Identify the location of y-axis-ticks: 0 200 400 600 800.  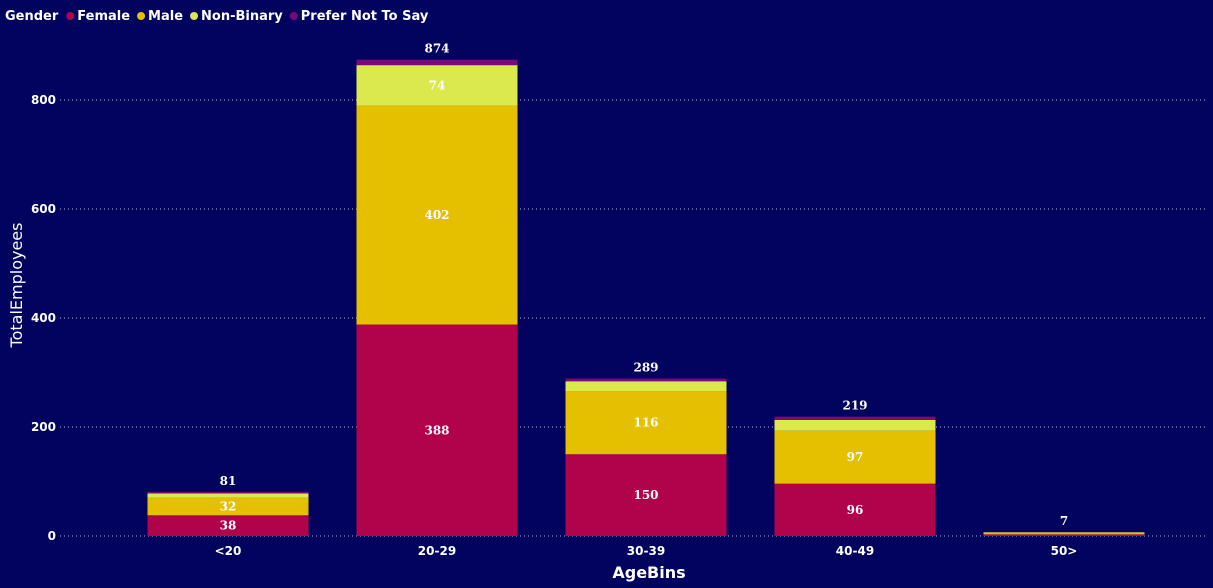
(43, 318).